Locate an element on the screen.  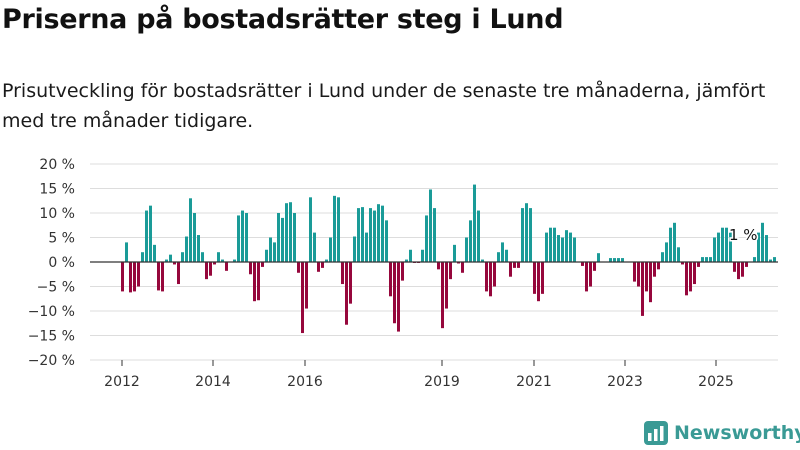
x-tick-label: 2021 is located at coordinates (534, 382).